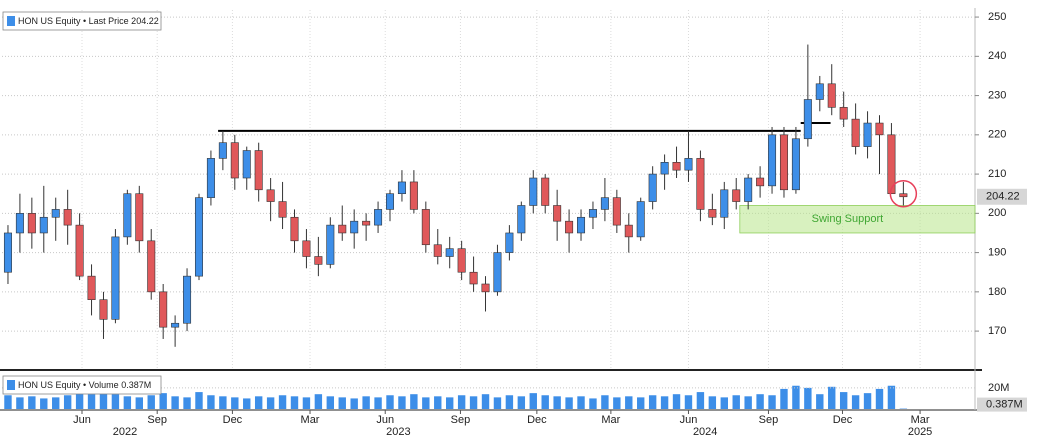 This screenshot has height=439, width=1041. Describe the element at coordinates (848, 219) in the screenshot. I see `support-label: Swing Support` at that location.